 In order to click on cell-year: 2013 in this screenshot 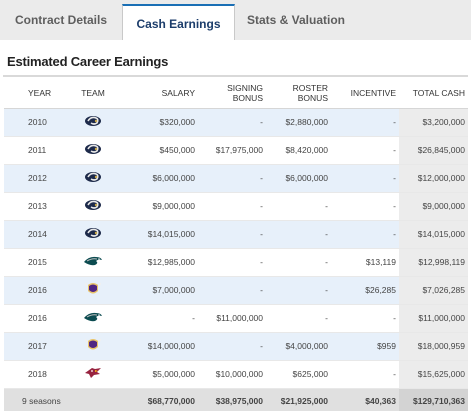, I will do `click(36, 206)`.